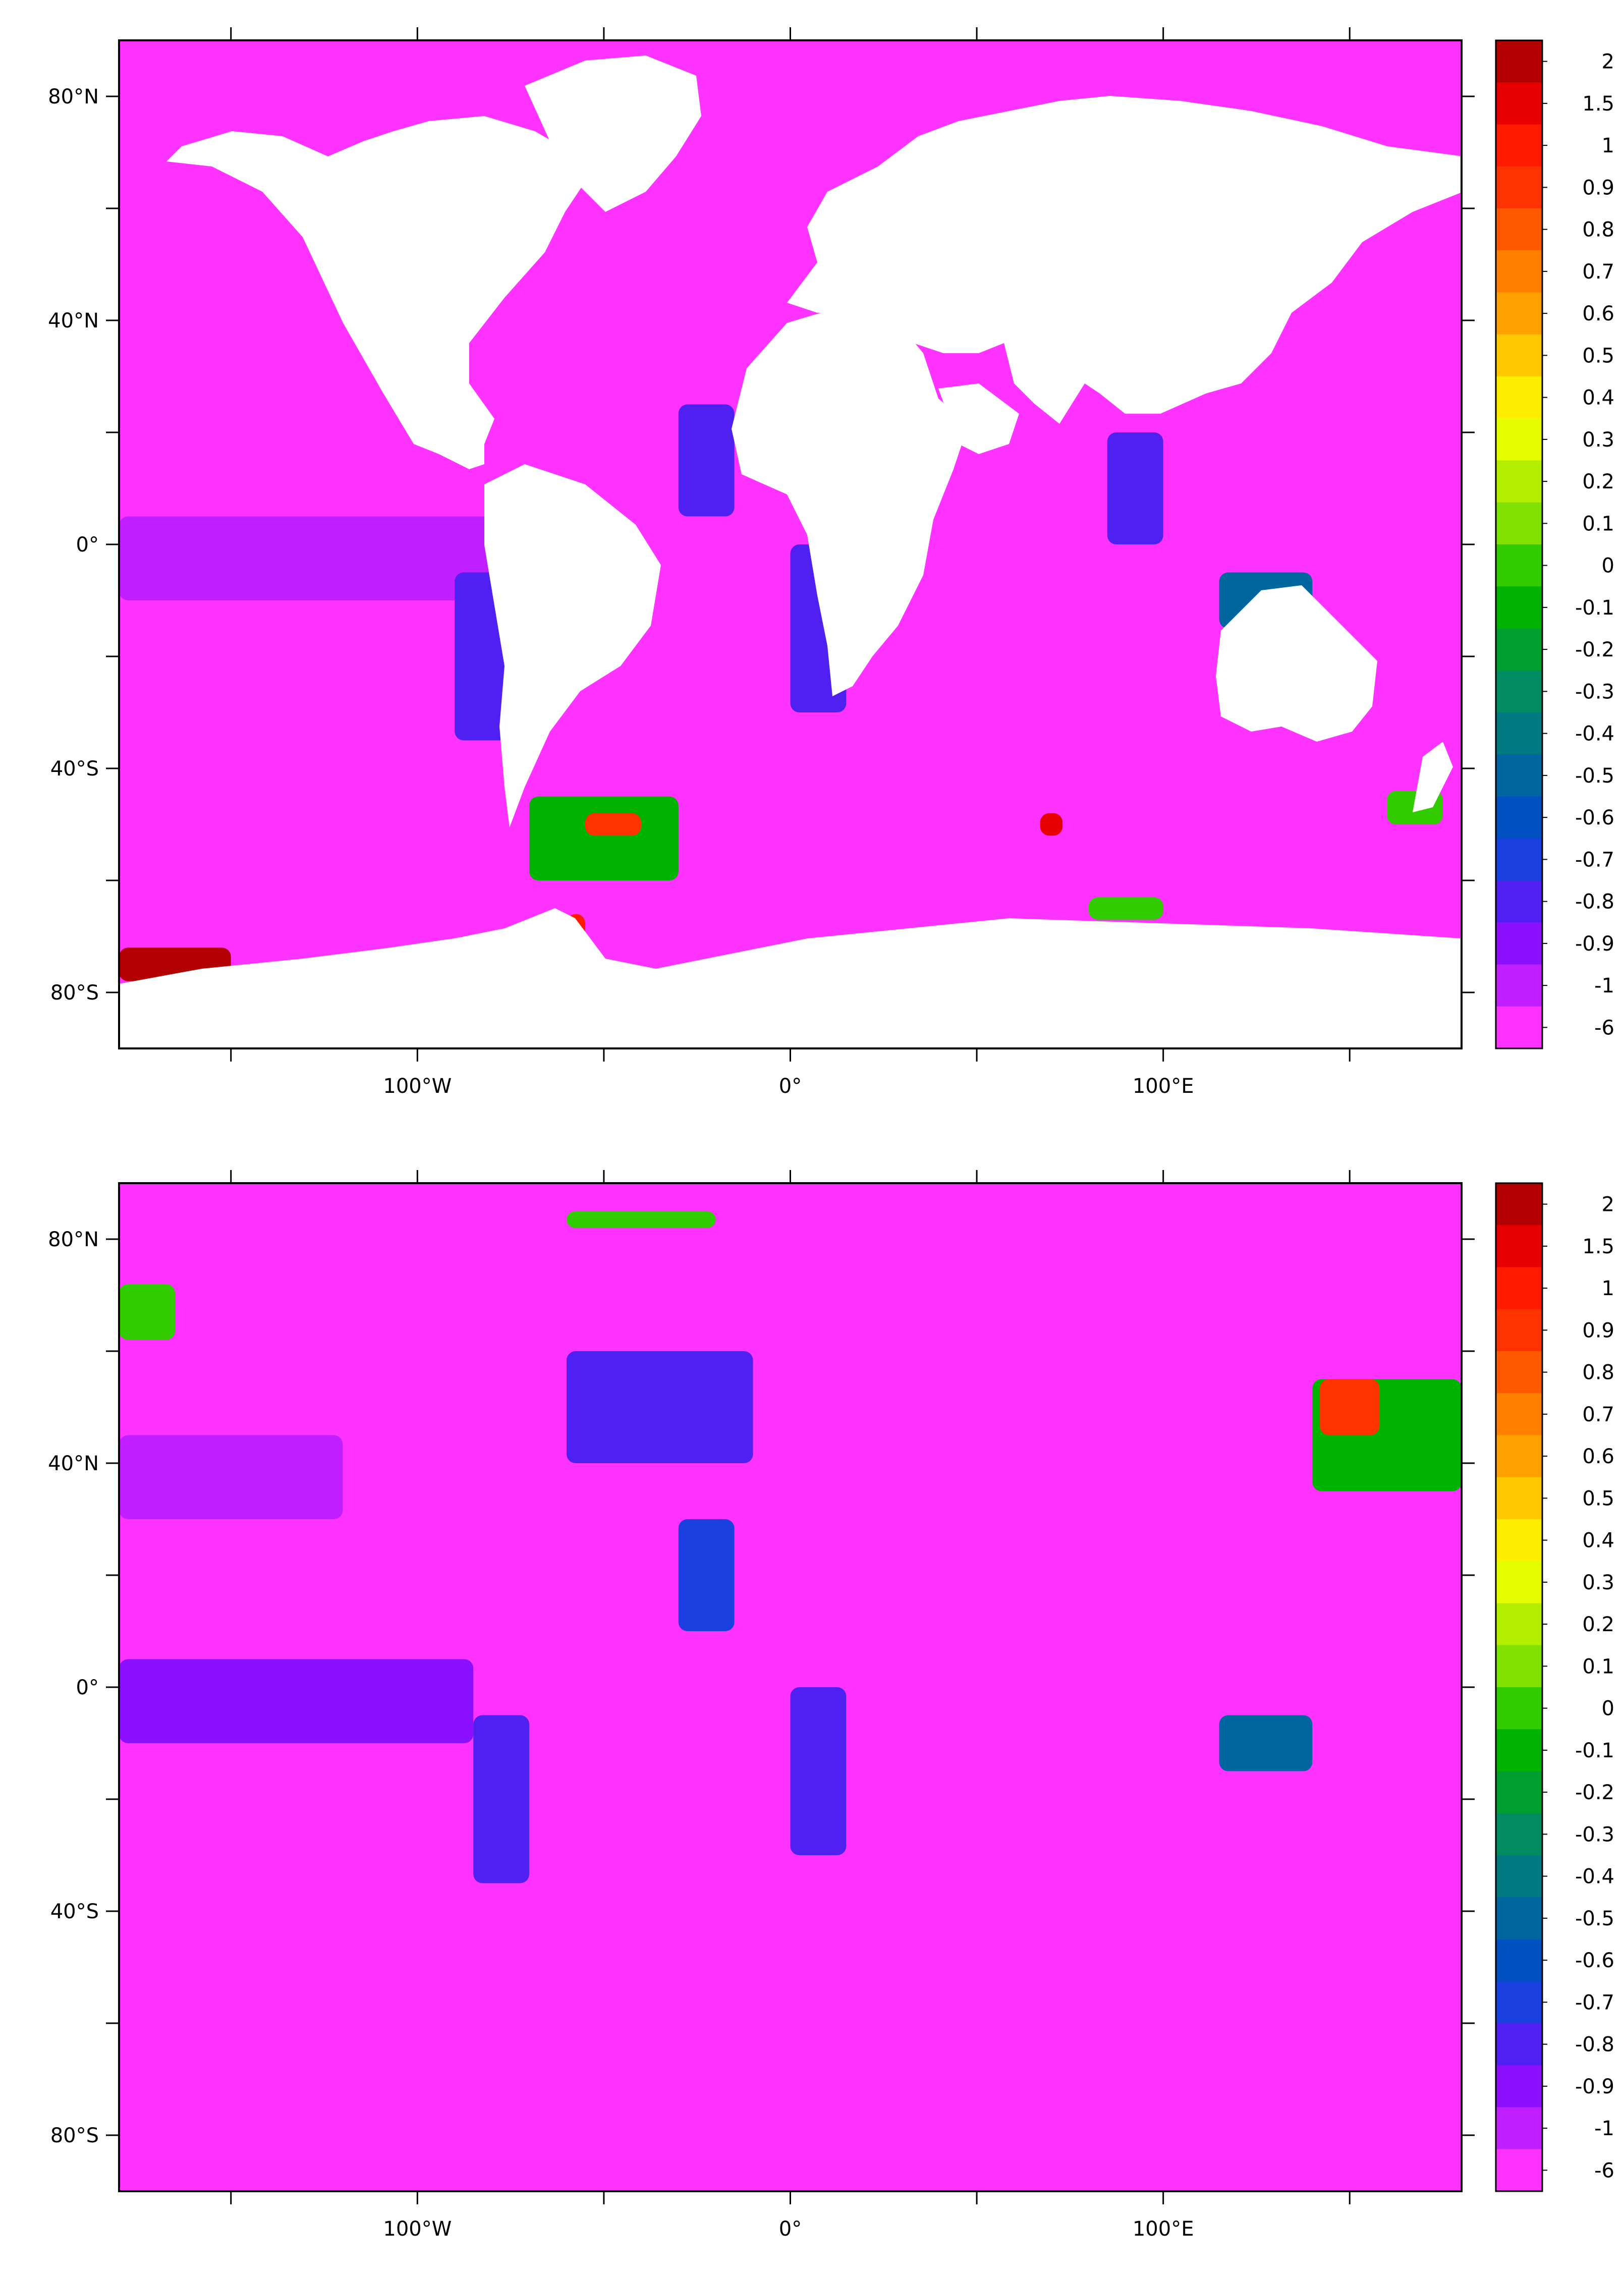  Describe the element at coordinates (1594, 902) in the screenshot. I see `colorbar-label: -0.8` at that location.